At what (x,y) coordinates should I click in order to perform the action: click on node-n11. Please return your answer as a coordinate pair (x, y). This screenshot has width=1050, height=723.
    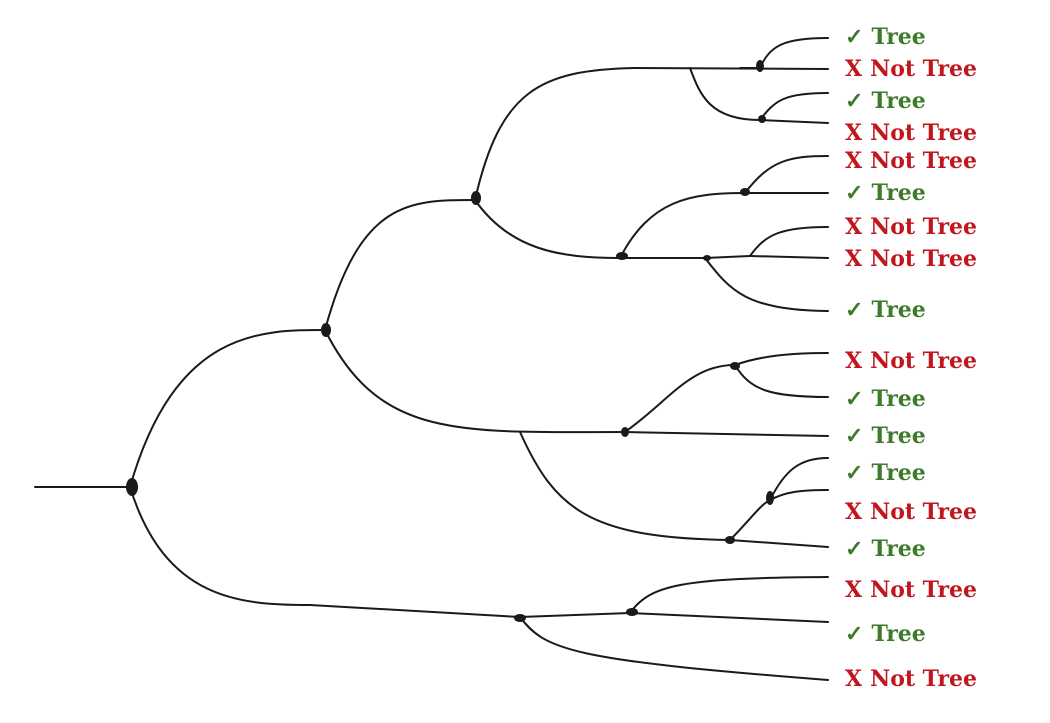
    Looking at the image, I should click on (520, 618).